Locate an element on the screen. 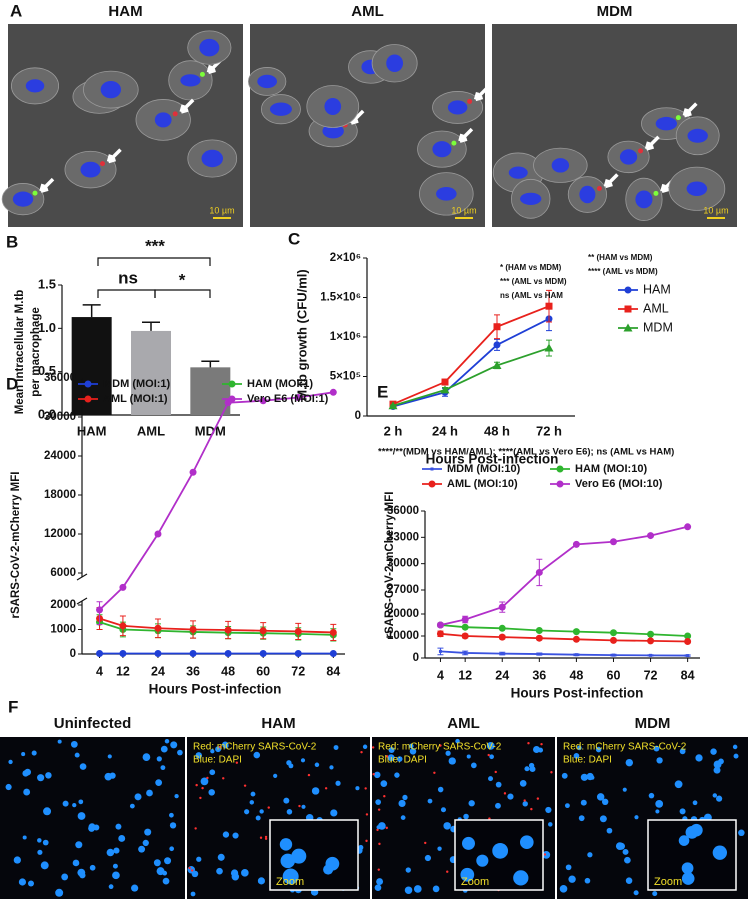 Image resolution: width=748 pixels, height=899 pixels. arrow is located at coordinates (114, 156).